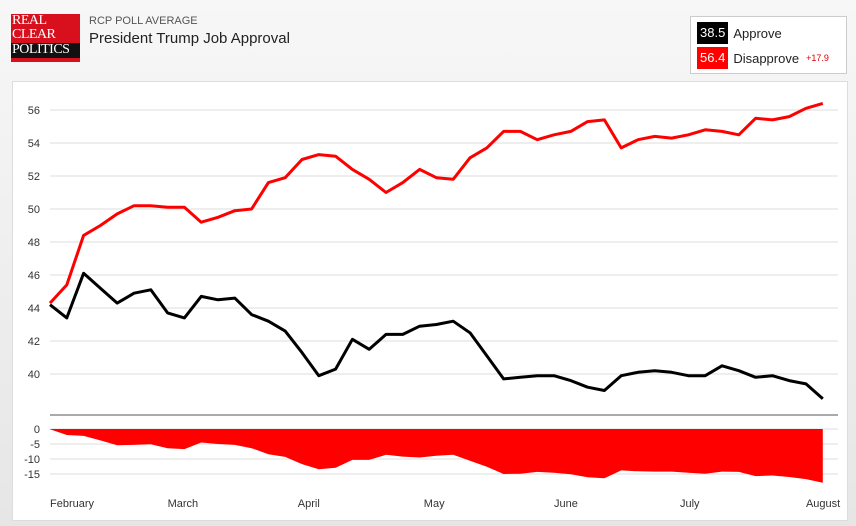 This screenshot has width=856, height=526. I want to click on spread-y-tick-label: -15, so click(32, 475).